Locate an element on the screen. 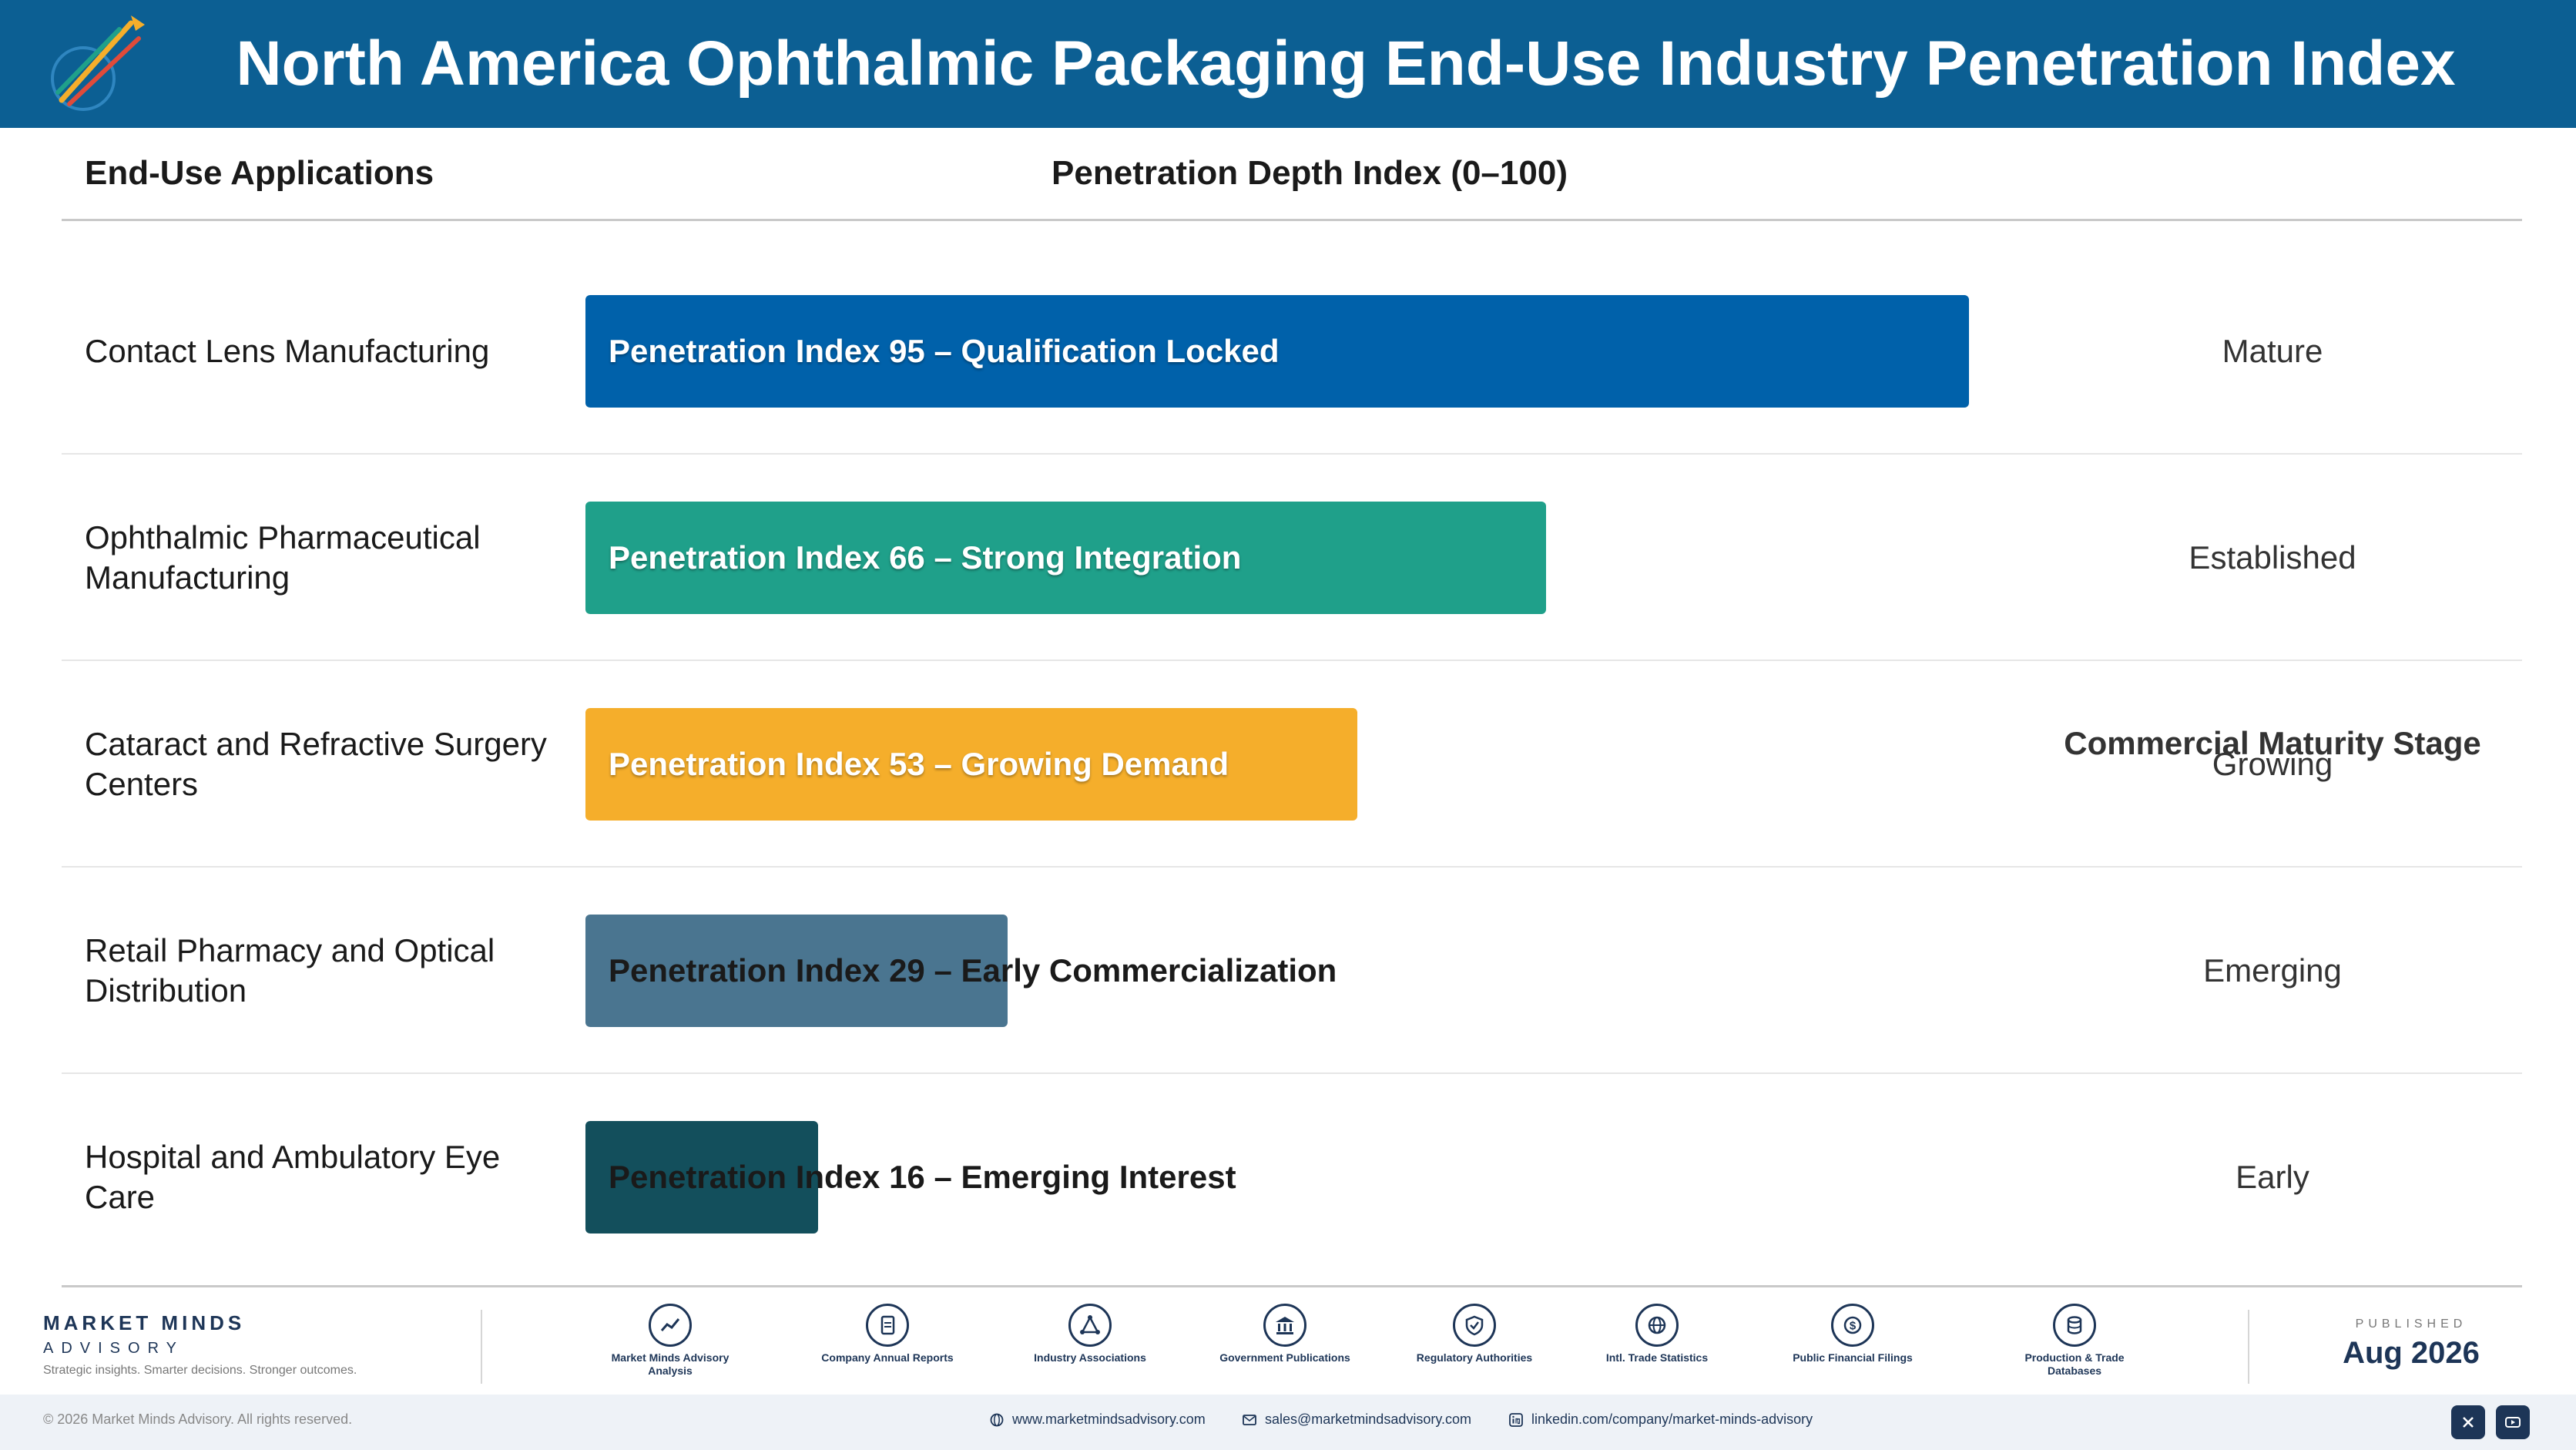  shield-check-icon is located at coordinates (1474, 1325).